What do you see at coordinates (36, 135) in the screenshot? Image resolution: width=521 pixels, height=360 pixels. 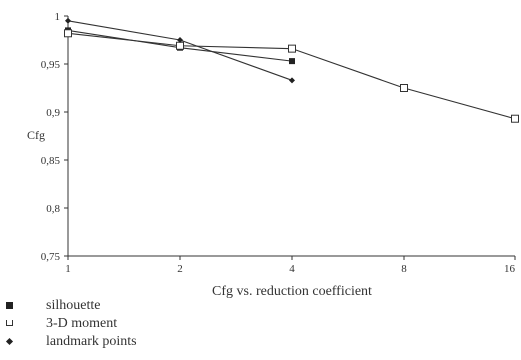 I see `y-axis-label: Cfg` at bounding box center [36, 135].